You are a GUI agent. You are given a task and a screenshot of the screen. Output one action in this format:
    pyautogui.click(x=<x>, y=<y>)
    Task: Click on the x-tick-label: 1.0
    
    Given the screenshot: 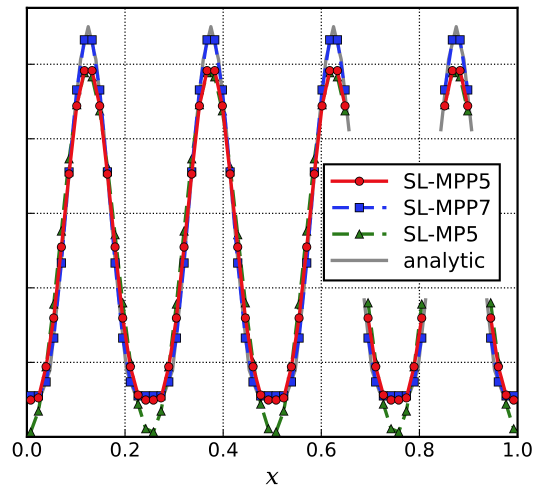 What is the action you would take?
    pyautogui.click(x=518, y=449)
    